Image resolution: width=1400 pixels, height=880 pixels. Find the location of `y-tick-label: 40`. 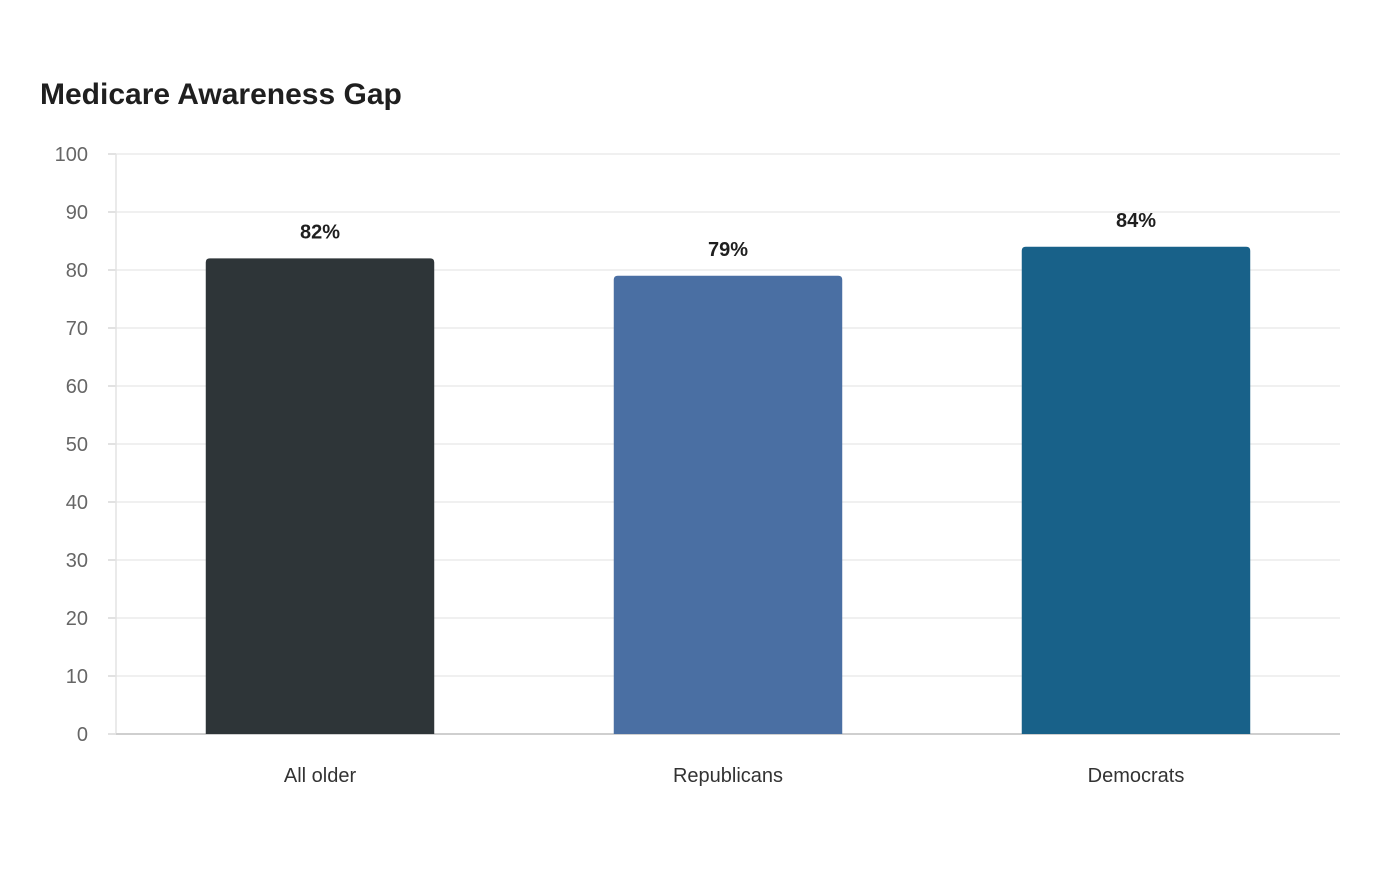

y-tick-label: 40 is located at coordinates (77, 503).